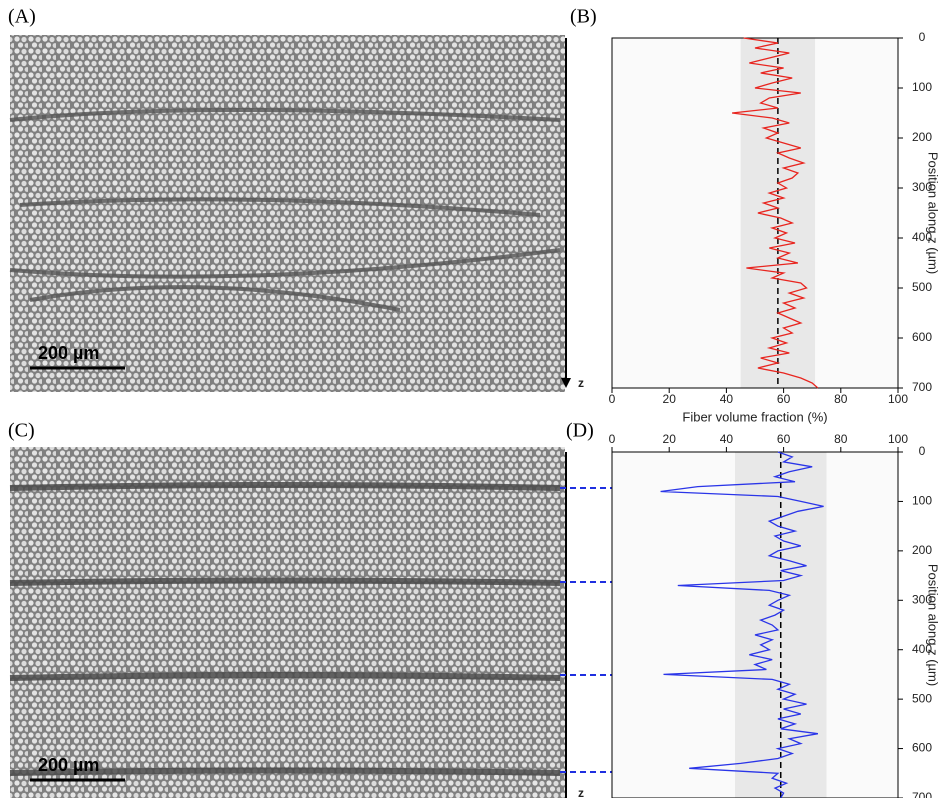 The width and height of the screenshot is (944, 798). I want to click on panel-label: (B), so click(583, 17).